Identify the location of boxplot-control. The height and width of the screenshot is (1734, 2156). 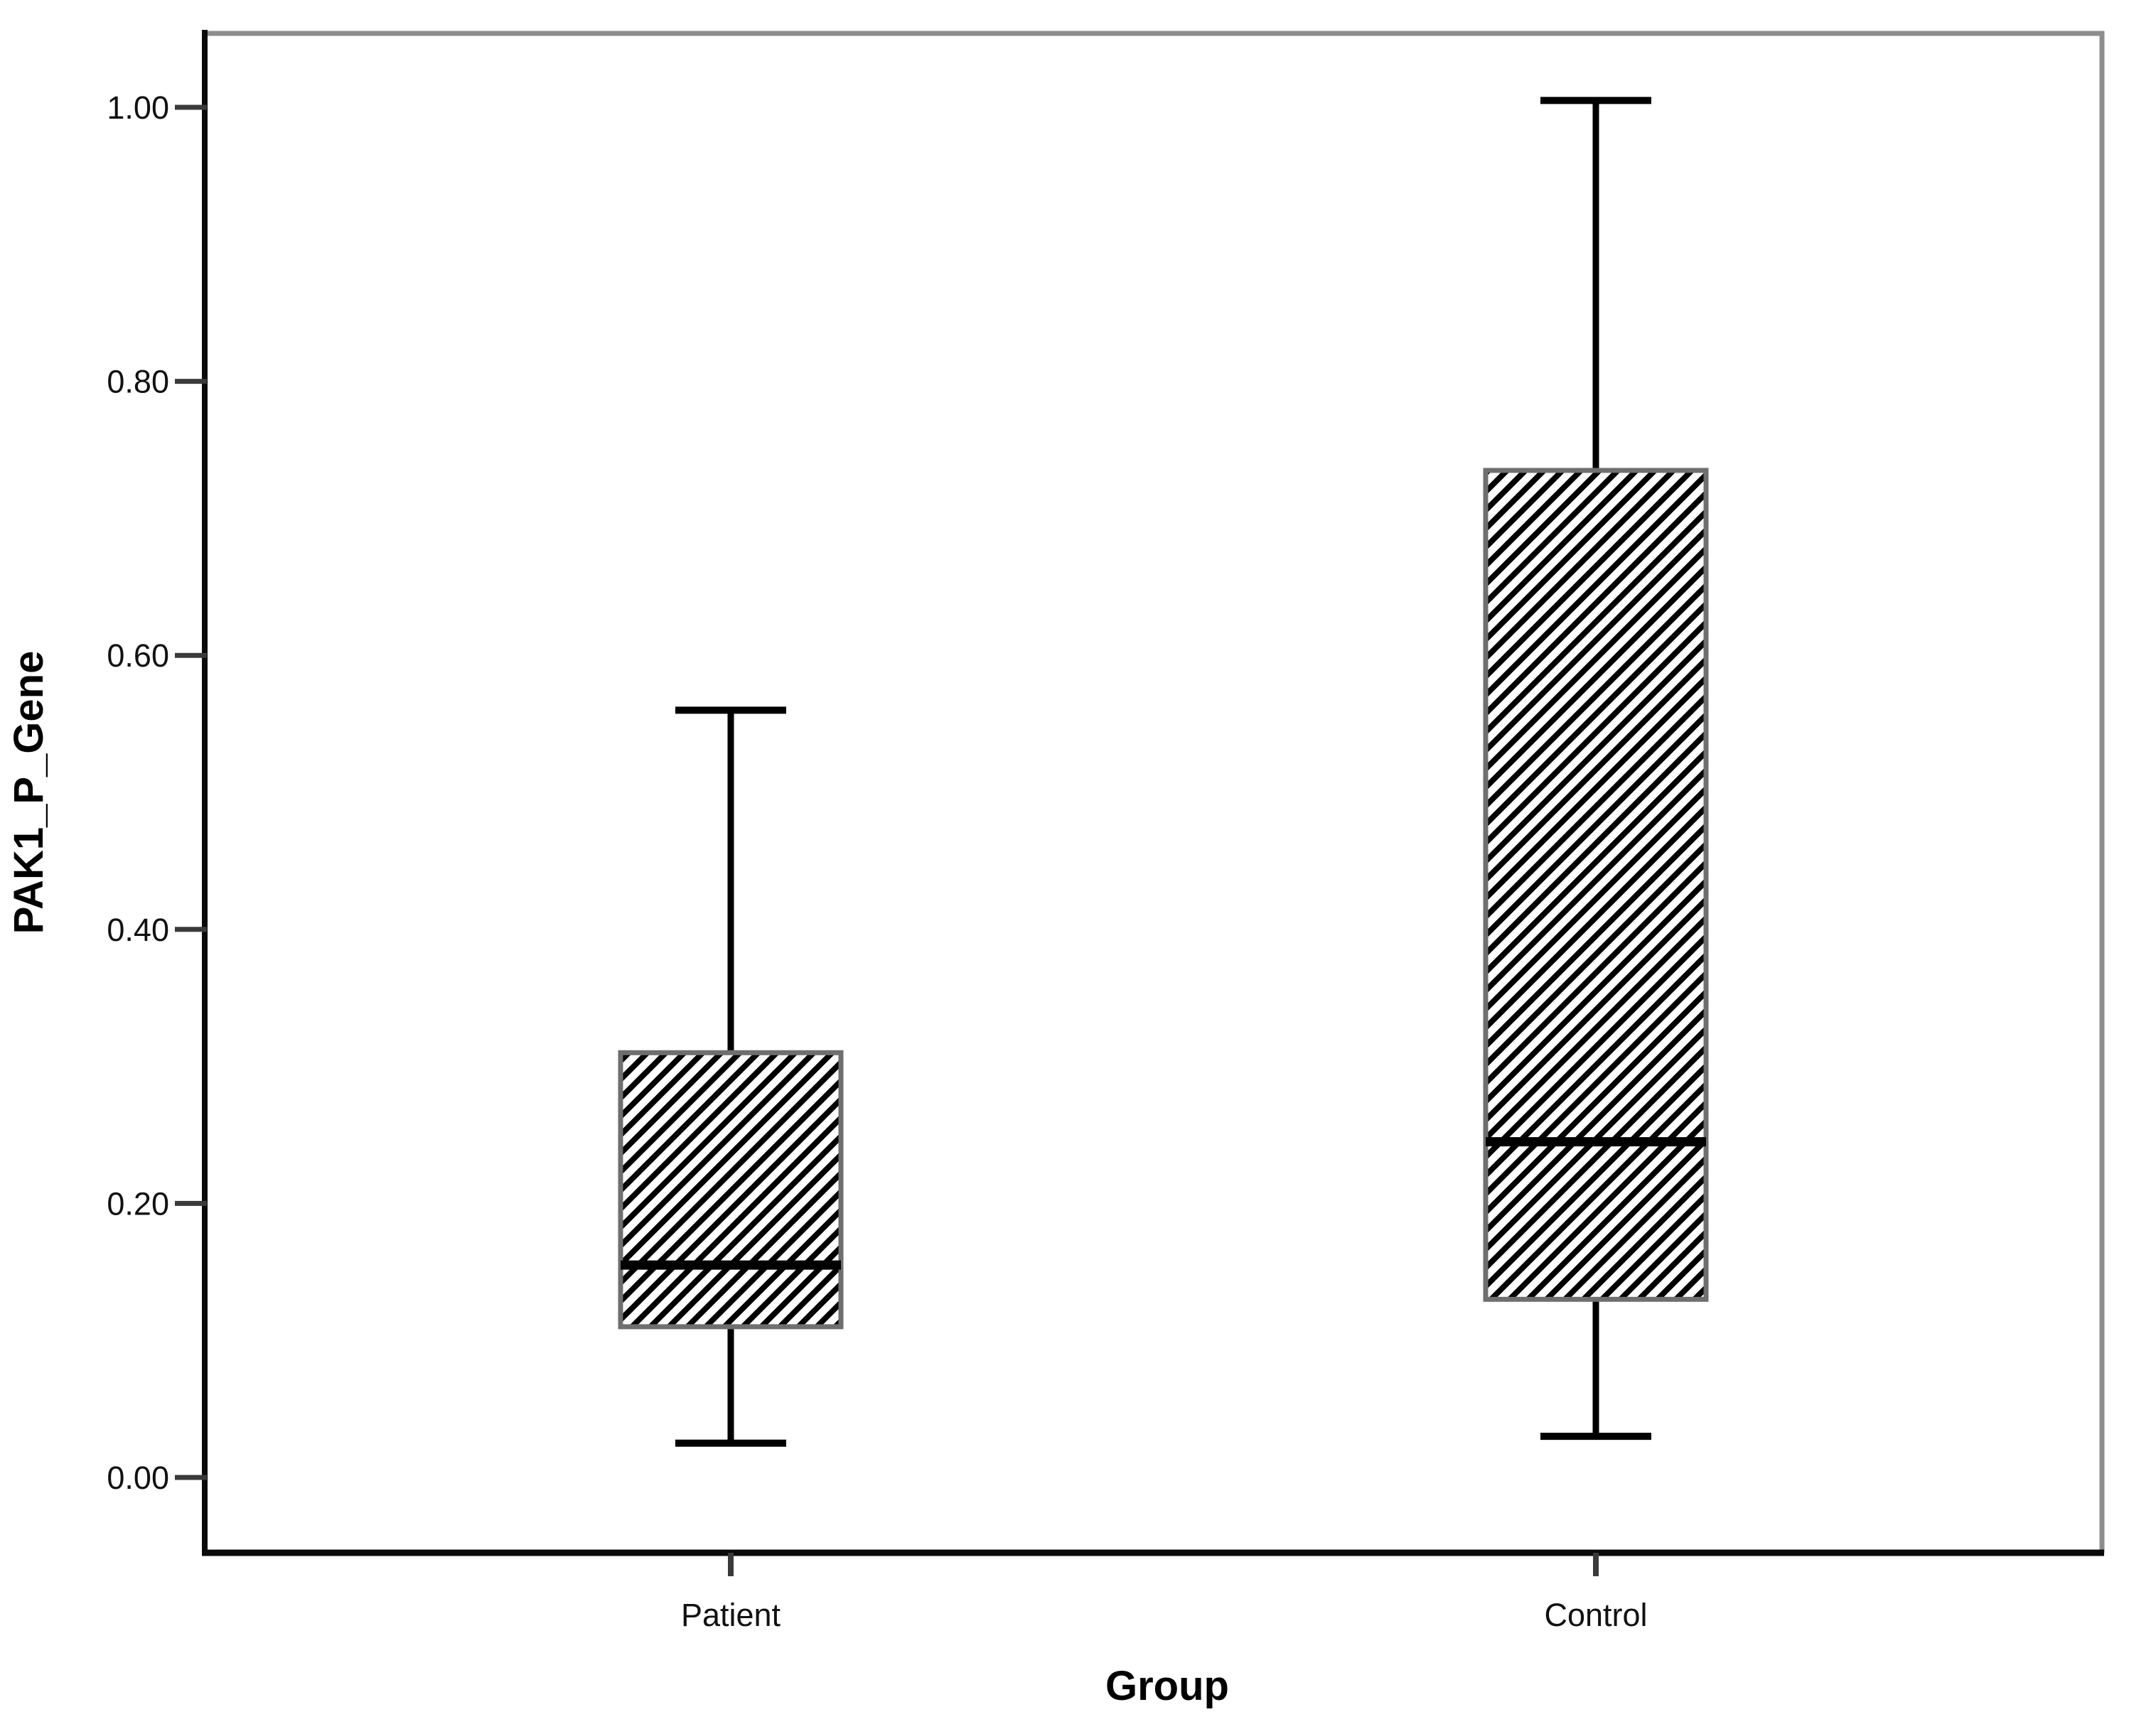
(1596, 769).